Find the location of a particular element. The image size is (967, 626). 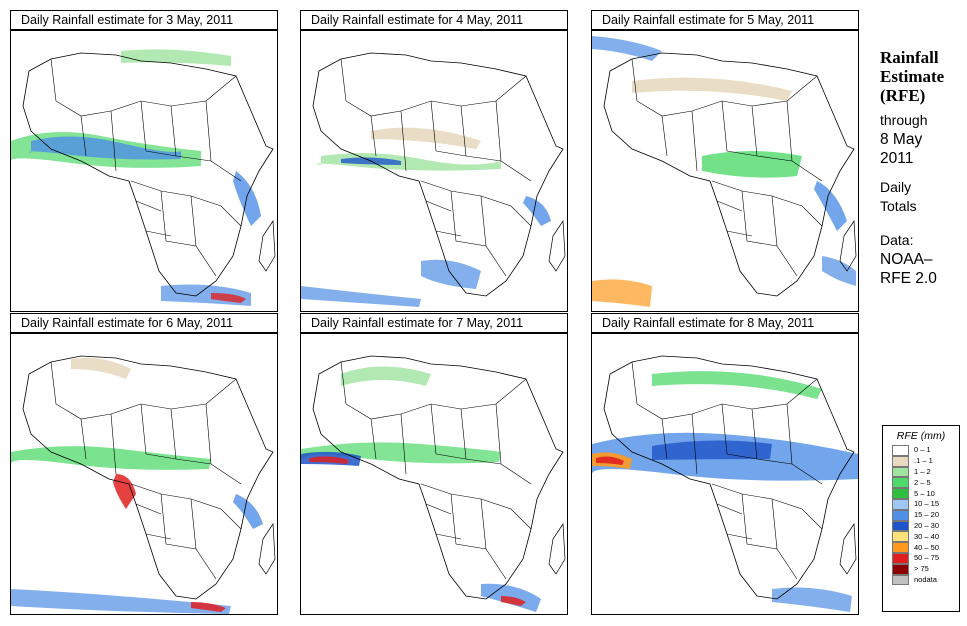

legend-item: 20 – 30 is located at coordinates (925, 526).